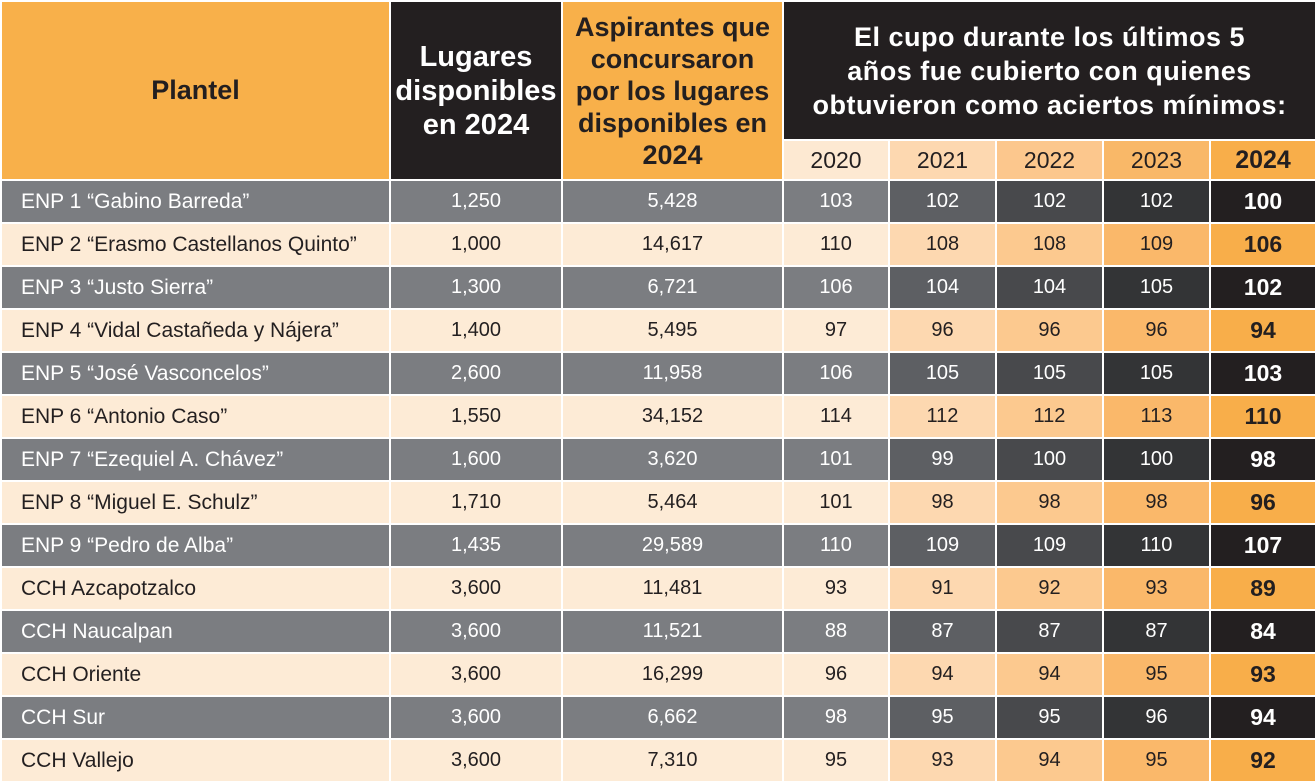 Image resolution: width=1315 pixels, height=783 pixels. What do you see at coordinates (942, 760) in the screenshot?
I see `year-2021-cell: 93` at bounding box center [942, 760].